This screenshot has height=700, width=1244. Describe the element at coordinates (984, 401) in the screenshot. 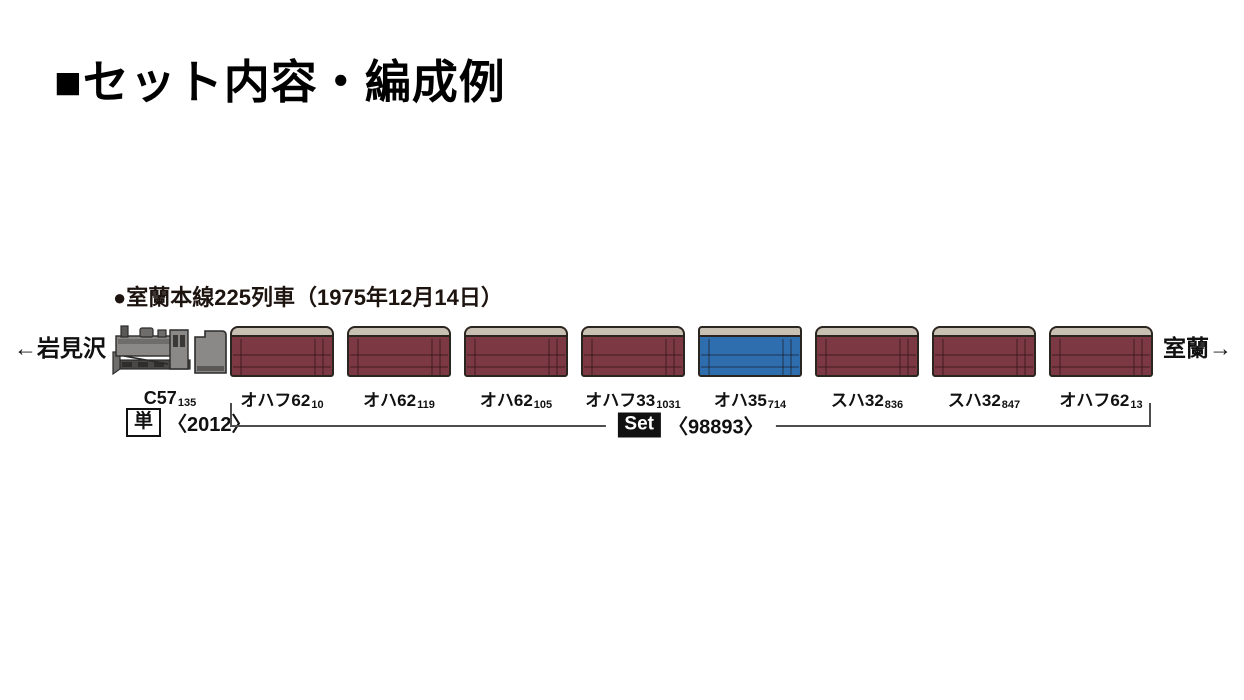

I see `car-label: スハ32847` at that location.